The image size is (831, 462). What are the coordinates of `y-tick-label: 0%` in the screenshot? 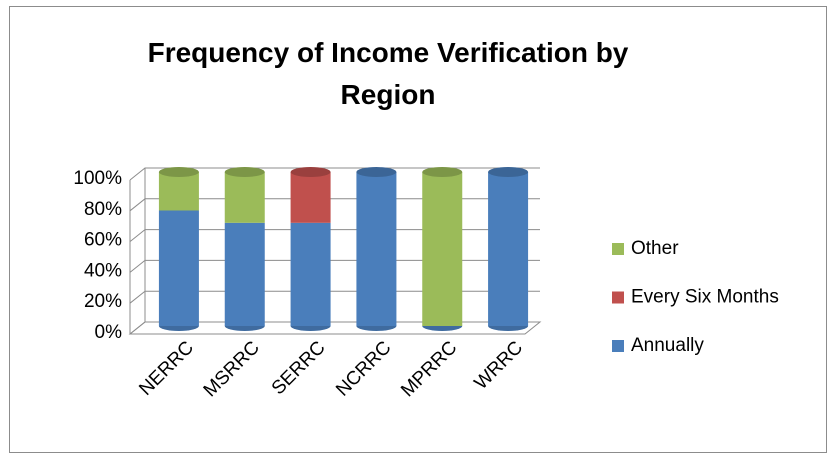 It's located at (109, 332).